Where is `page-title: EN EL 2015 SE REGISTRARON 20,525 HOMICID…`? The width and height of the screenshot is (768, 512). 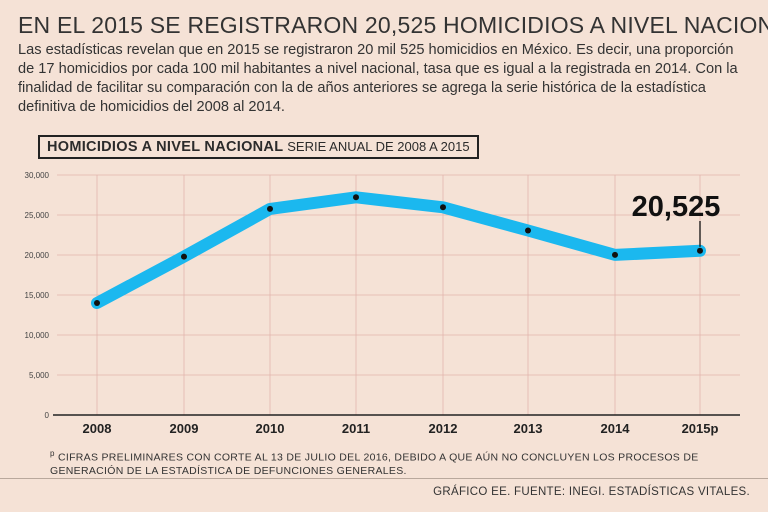 page-title: EN EL 2015 SE REGISTRARON 20,525 HOMICID… is located at coordinates (393, 25).